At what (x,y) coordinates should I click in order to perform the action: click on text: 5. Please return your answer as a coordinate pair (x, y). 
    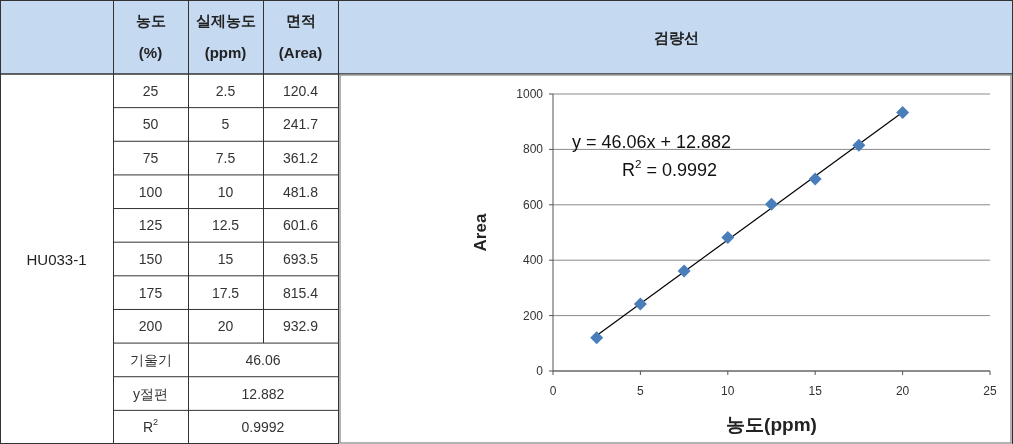
    Looking at the image, I should click on (225, 124).